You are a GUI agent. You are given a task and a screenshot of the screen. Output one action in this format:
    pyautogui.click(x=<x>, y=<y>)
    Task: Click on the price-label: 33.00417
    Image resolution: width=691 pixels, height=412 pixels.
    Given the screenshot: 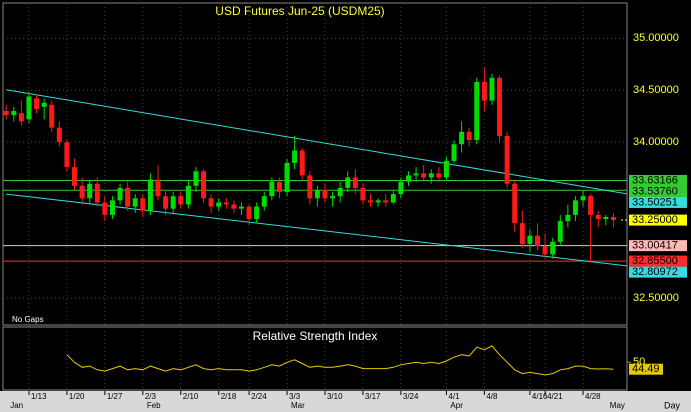 What is the action you would take?
    pyautogui.click(x=655, y=246)
    